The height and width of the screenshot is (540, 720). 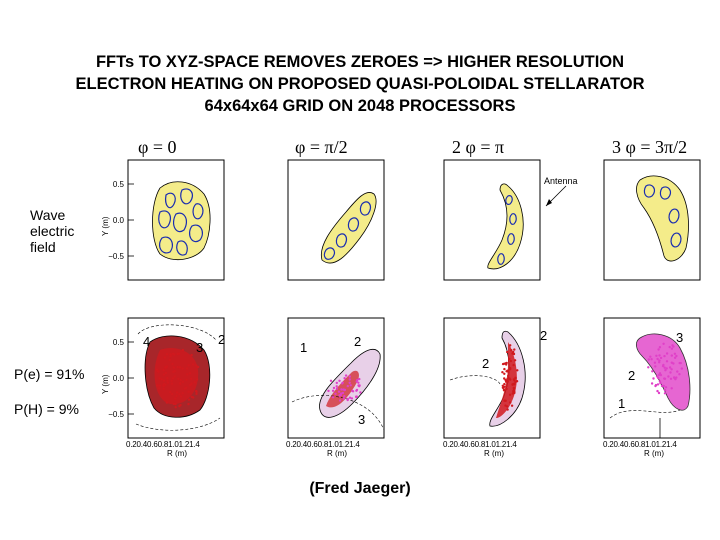 I want to click on ph-label: P(H) = 9%, so click(x=46, y=409).